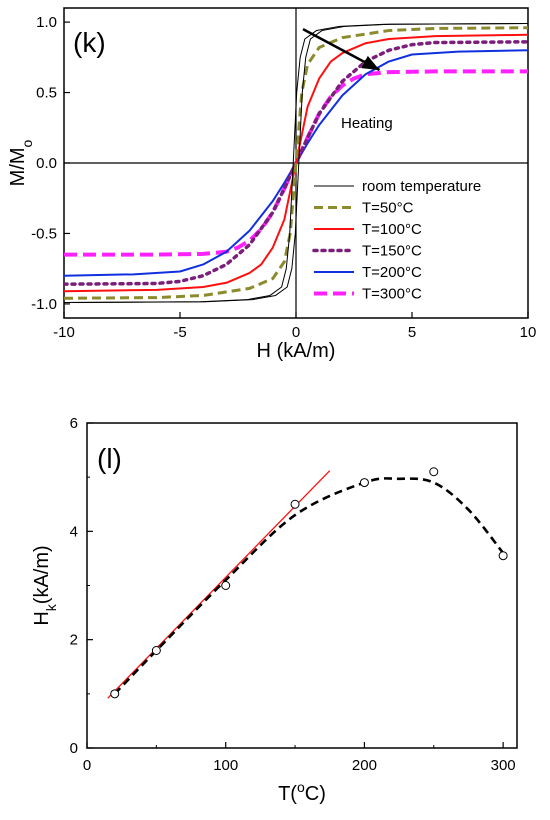  What do you see at coordinates (370, 62) in the screenshot?
I see `heating-arrow-head` at bounding box center [370, 62].